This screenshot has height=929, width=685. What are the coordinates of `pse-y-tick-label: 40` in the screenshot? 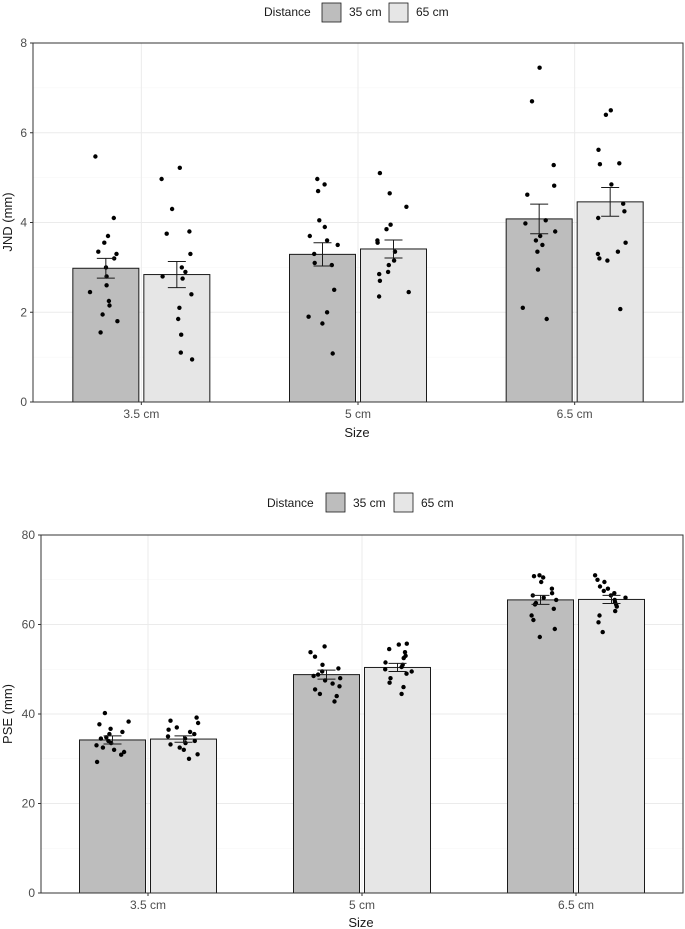 It's located at (29, 714).